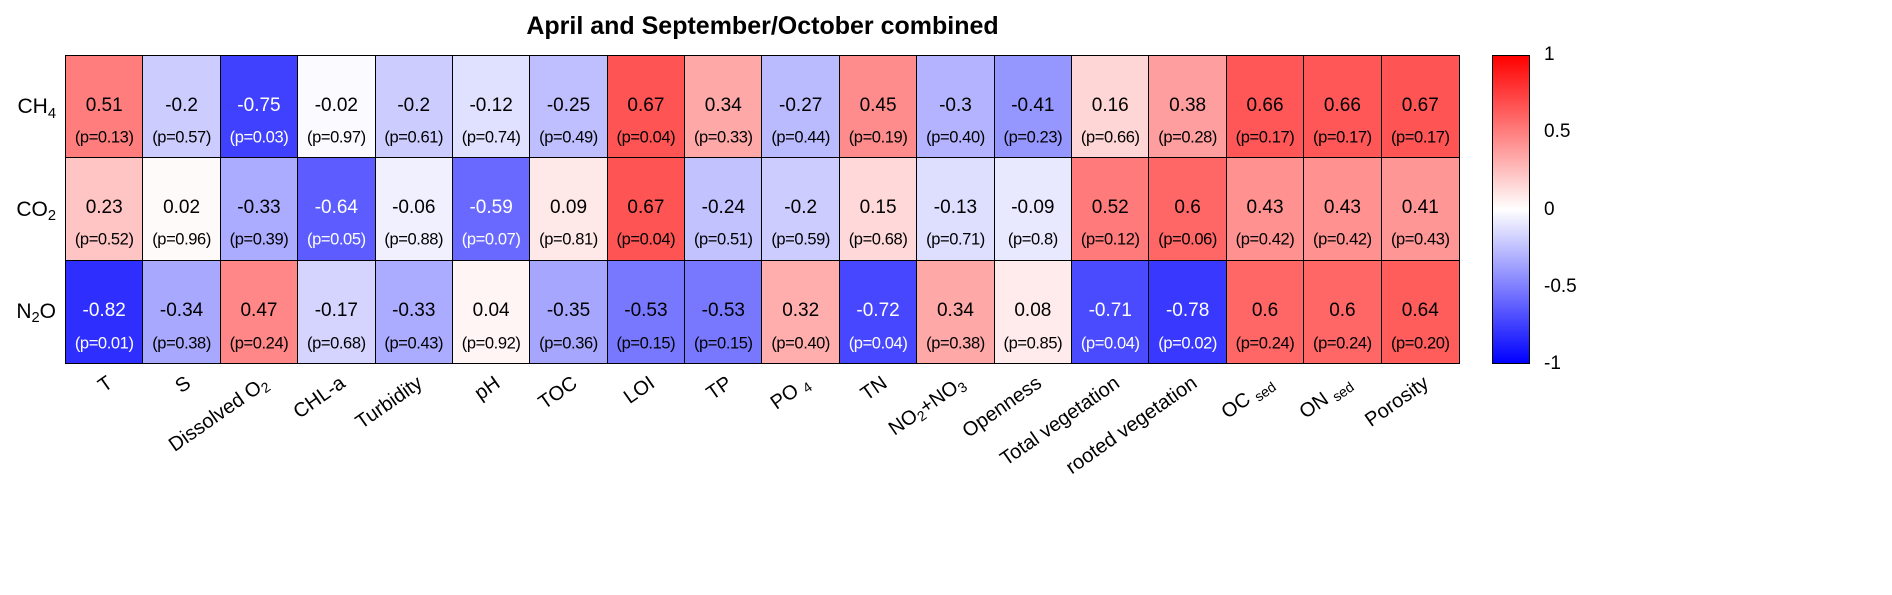  I want to click on column-label: S, so click(183, 385).